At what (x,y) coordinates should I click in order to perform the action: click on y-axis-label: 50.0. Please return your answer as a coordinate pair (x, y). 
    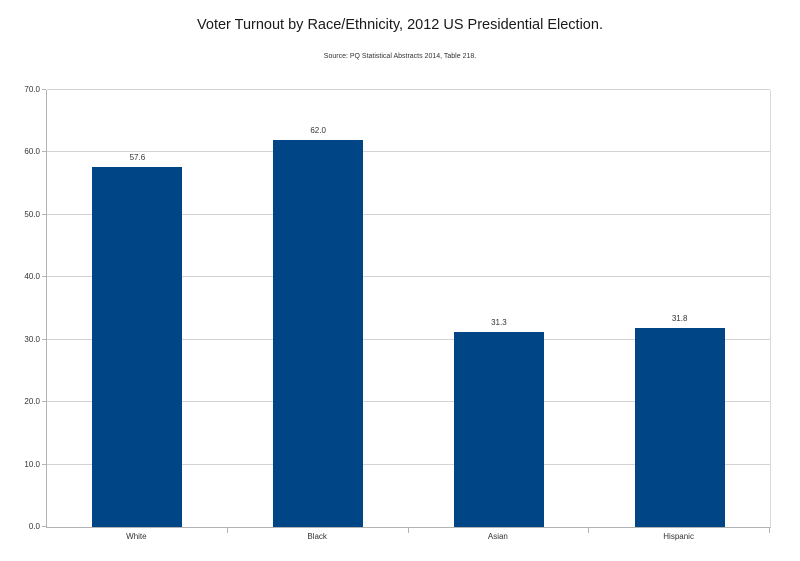
    Looking at the image, I should click on (32, 214).